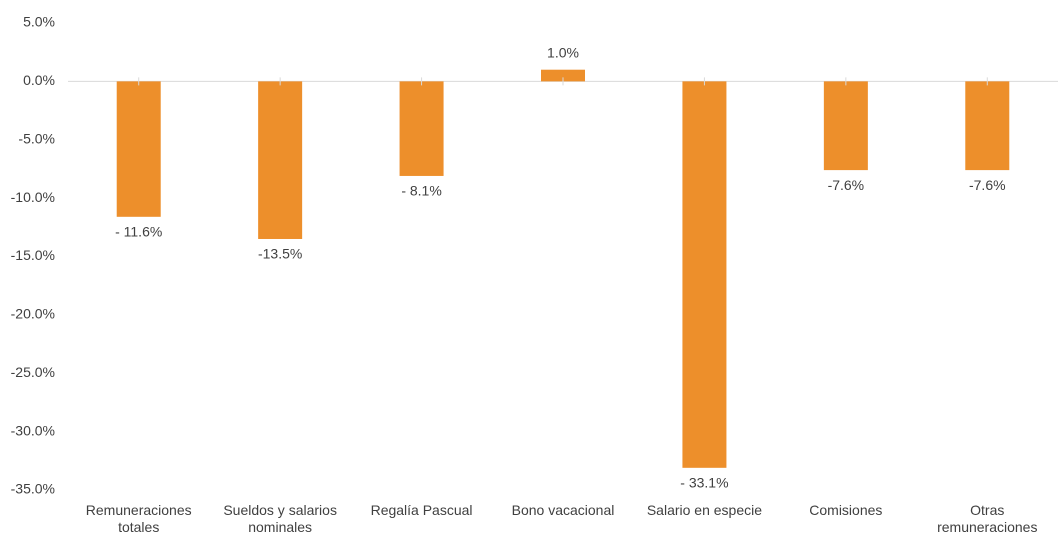  Describe the element at coordinates (704, 510) in the screenshot. I see `x-tick-label: Salario en especie` at that location.